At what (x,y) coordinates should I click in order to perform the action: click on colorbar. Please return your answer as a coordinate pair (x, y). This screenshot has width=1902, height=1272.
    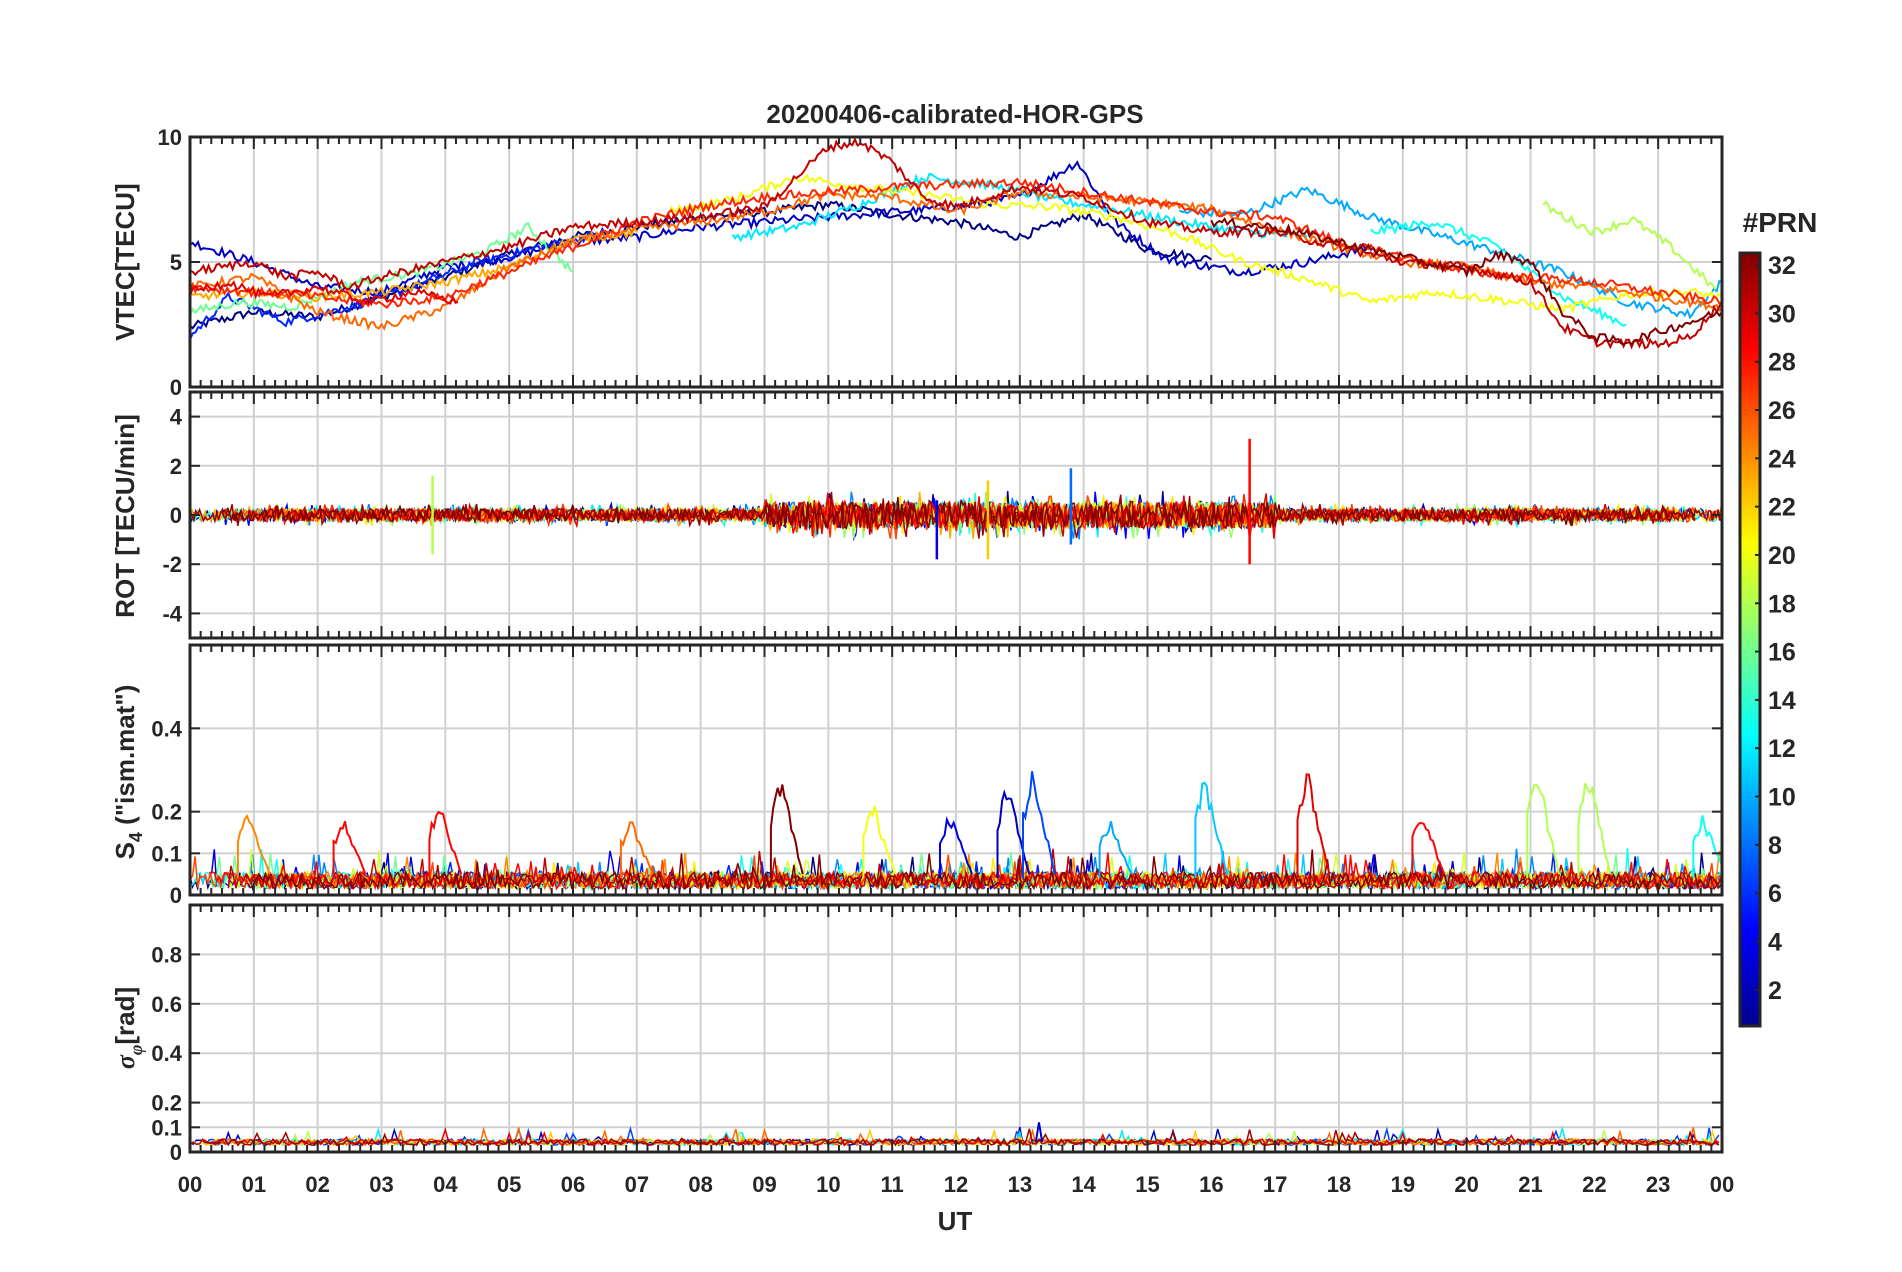
    Looking at the image, I should click on (1750, 639).